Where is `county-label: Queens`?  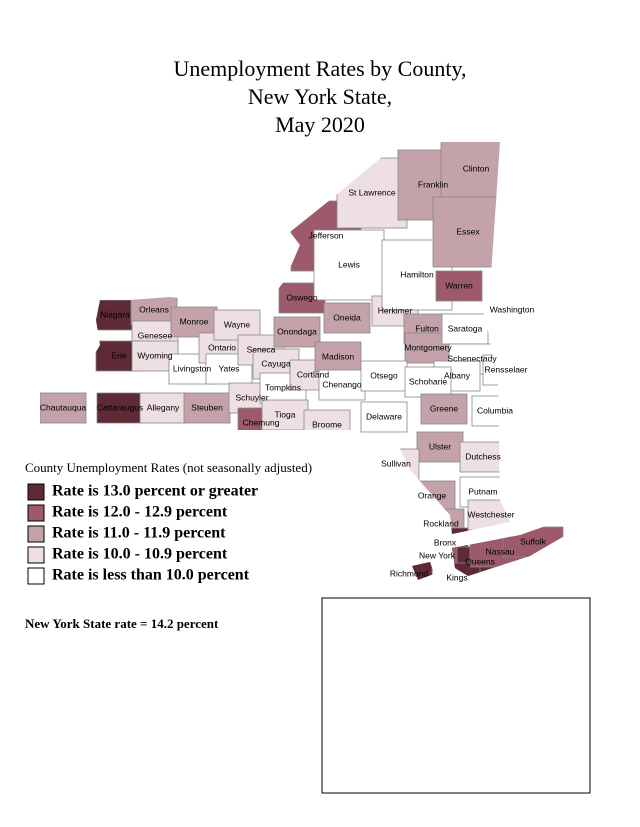 county-label: Queens is located at coordinates (480, 561).